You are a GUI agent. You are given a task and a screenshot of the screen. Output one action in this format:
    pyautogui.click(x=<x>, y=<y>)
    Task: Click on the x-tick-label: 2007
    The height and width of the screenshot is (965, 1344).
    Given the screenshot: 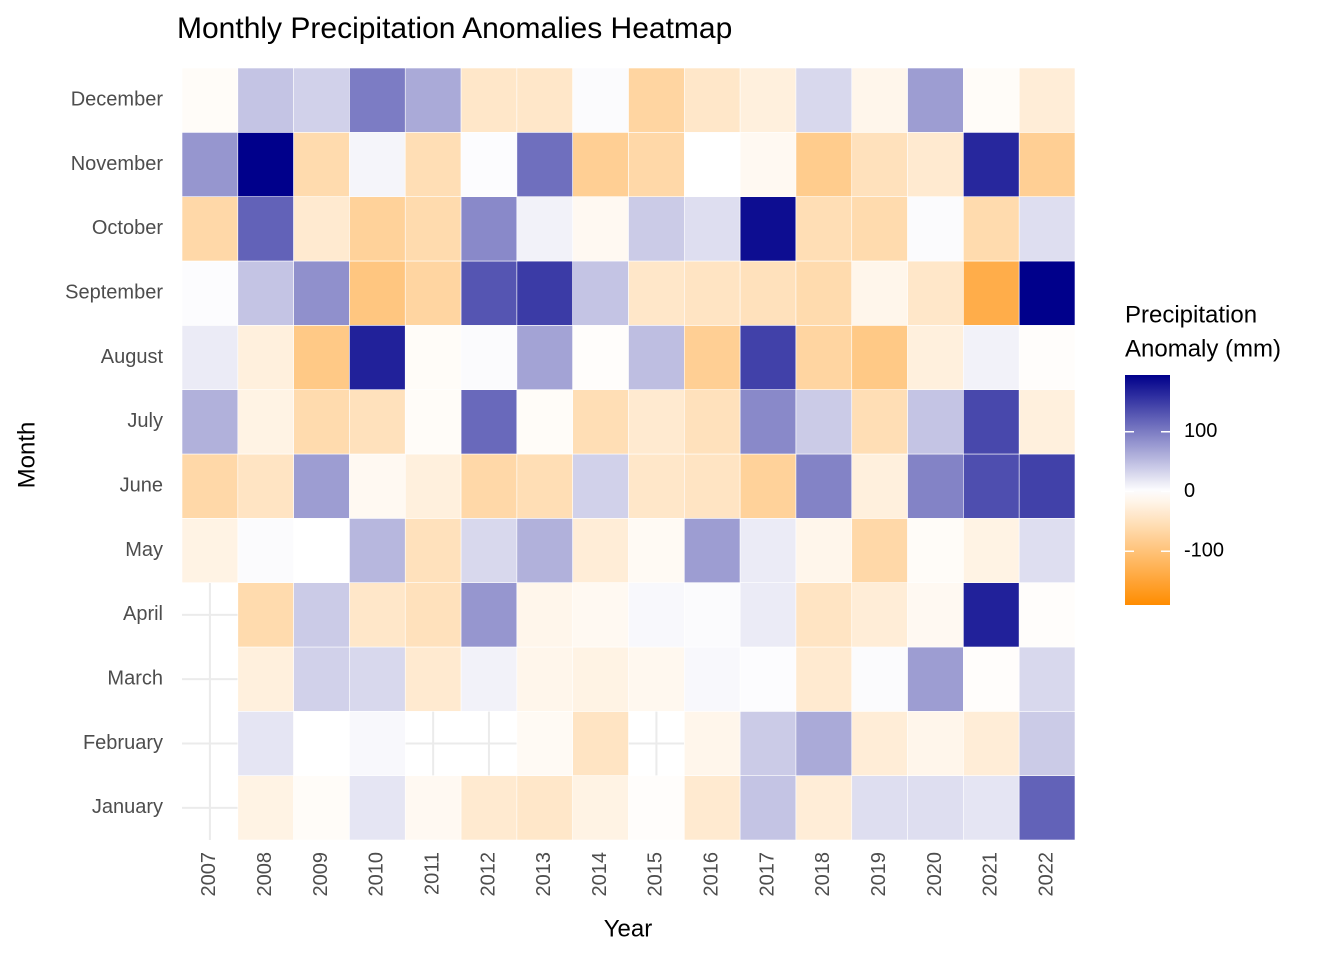 What is the action you would take?
    pyautogui.click(x=209, y=874)
    